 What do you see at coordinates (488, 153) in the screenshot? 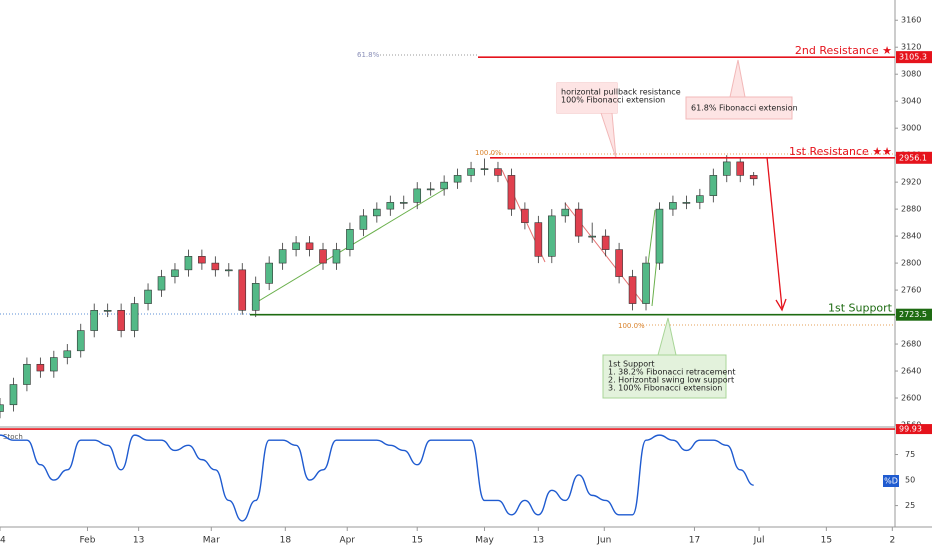
I see `fib-label: 100.0%` at bounding box center [488, 153].